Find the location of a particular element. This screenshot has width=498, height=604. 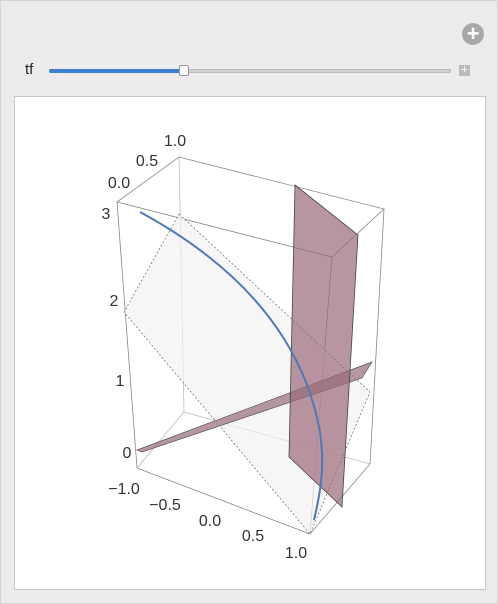

control-label: tf is located at coordinates (29, 69).